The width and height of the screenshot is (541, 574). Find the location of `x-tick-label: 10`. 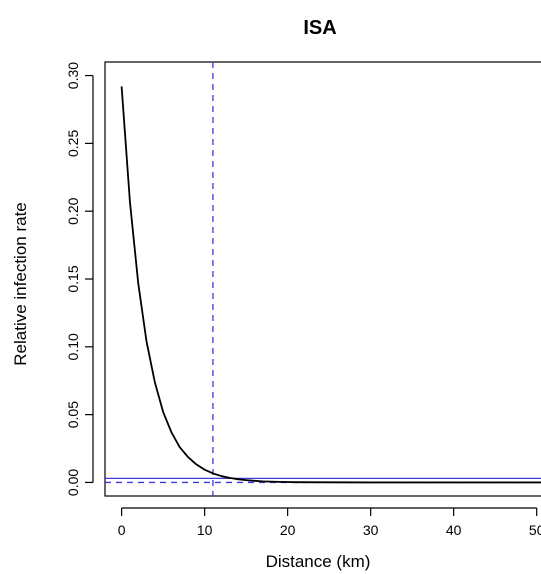

x-tick-label: 10 is located at coordinates (205, 530).